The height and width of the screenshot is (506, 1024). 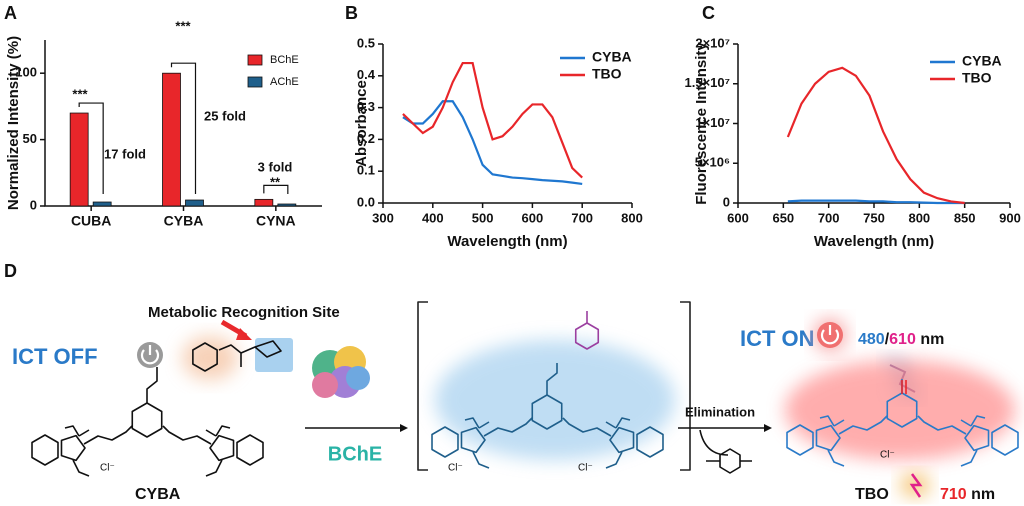 I want to click on curved-arrow, so click(x=714, y=442).